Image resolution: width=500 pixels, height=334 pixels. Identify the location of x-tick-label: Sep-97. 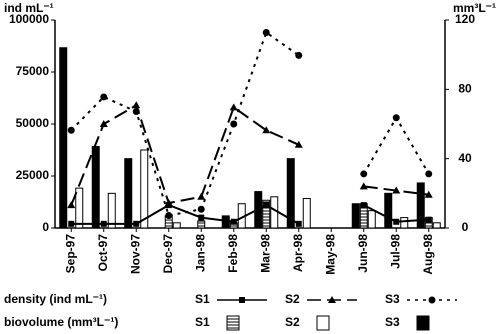
(70, 254).